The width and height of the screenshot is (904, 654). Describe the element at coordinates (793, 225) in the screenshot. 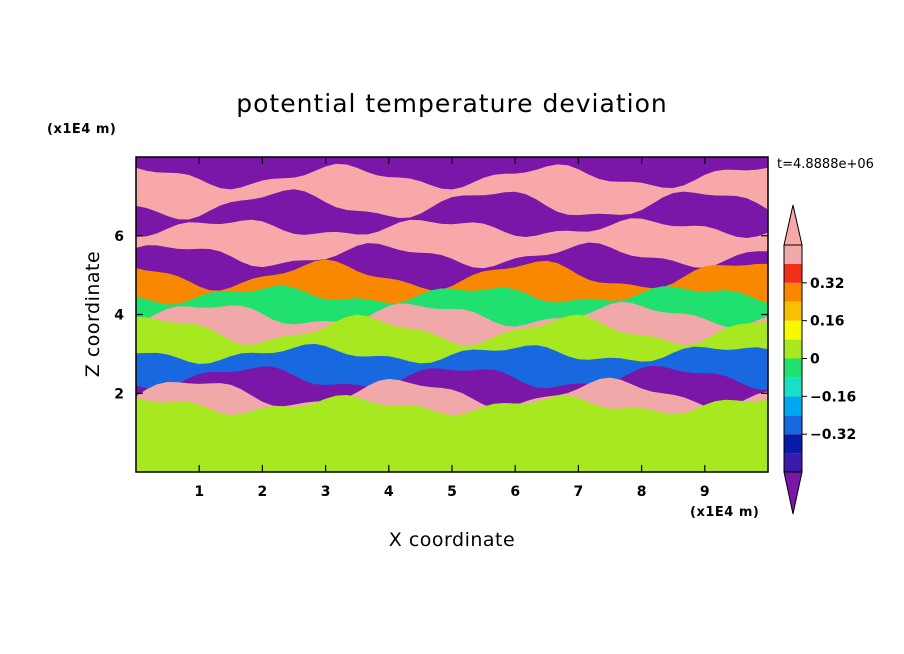

I see `colorbar-extend-top` at that location.